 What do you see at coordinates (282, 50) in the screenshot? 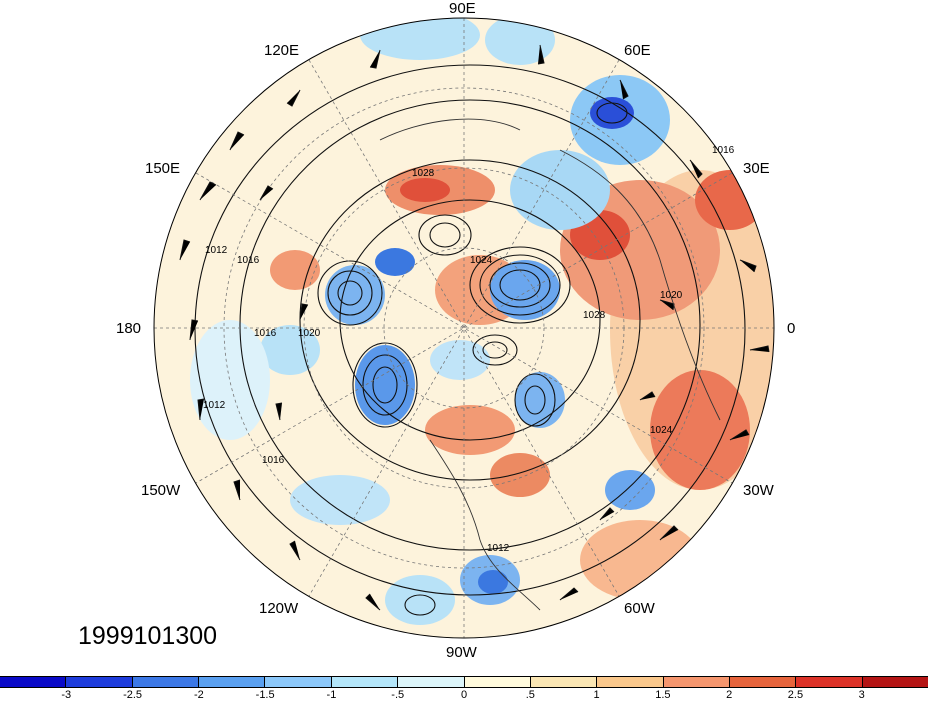
I see `lon-label-120e: 120E` at bounding box center [282, 50].